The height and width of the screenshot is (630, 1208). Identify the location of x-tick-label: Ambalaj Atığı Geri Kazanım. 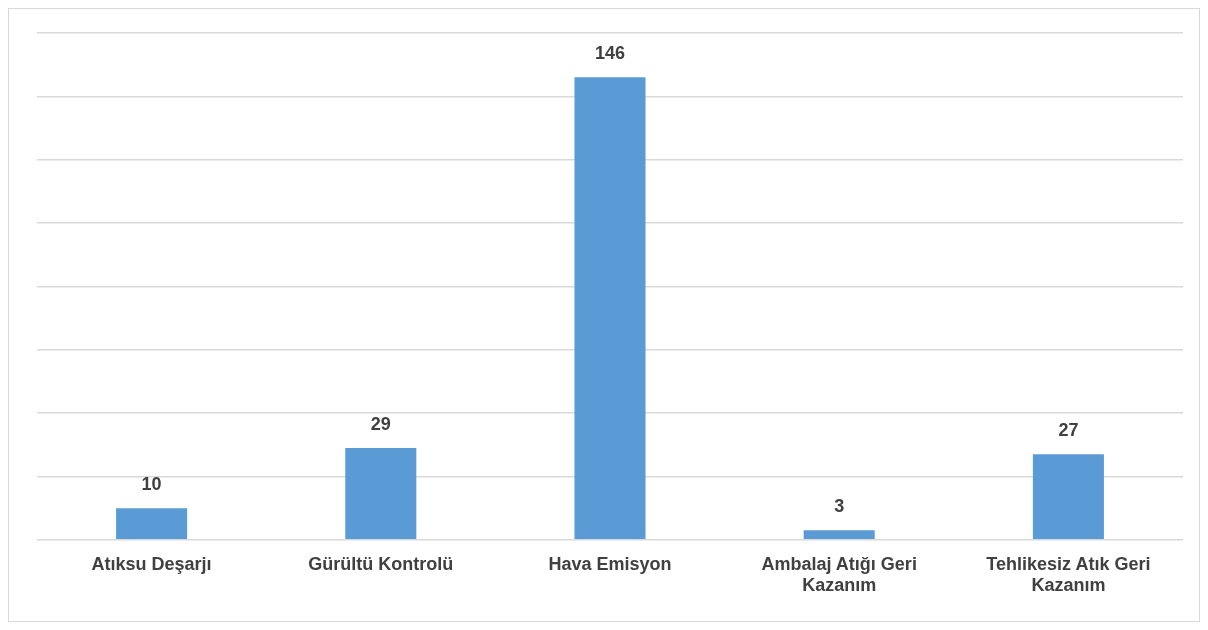
(839, 574).